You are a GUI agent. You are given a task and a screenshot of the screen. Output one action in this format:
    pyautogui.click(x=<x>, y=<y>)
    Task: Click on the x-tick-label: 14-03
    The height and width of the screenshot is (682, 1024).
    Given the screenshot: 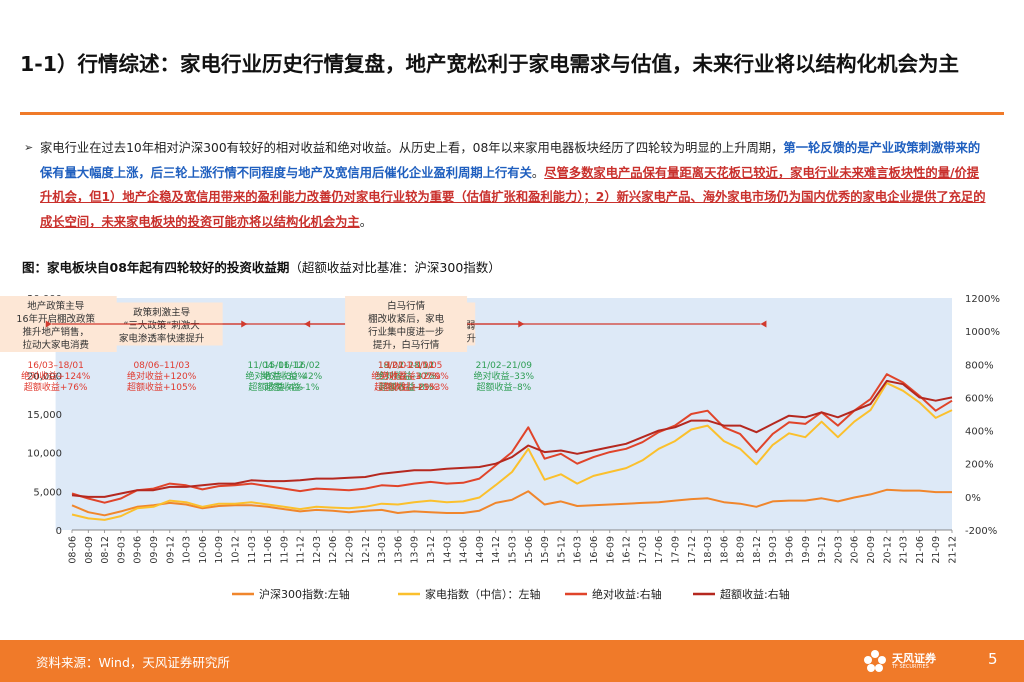 What is the action you would take?
    pyautogui.click(x=447, y=550)
    